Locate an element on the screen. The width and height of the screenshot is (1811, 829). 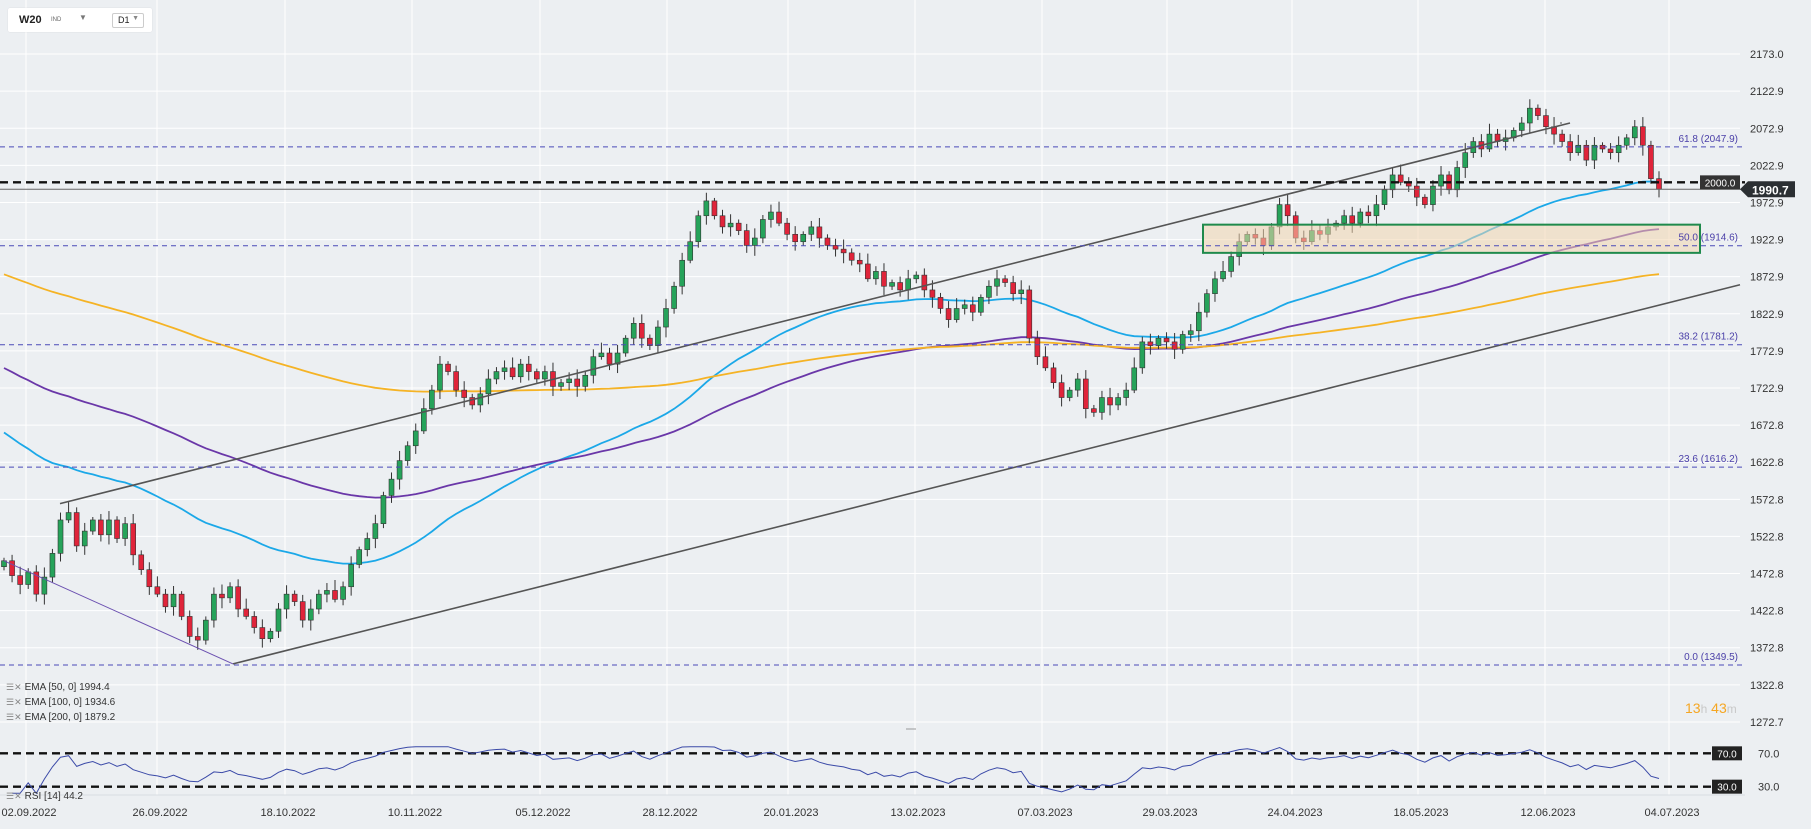
x-tick-label: 28.12.2022 is located at coordinates (669, 813).